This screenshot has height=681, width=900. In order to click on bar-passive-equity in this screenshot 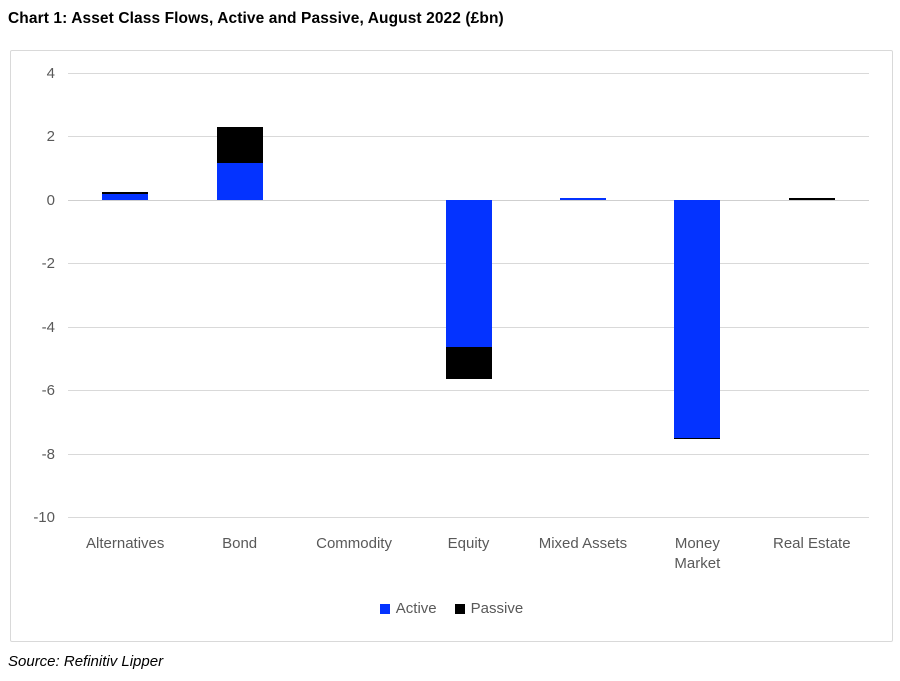, I will do `click(468, 363)`.